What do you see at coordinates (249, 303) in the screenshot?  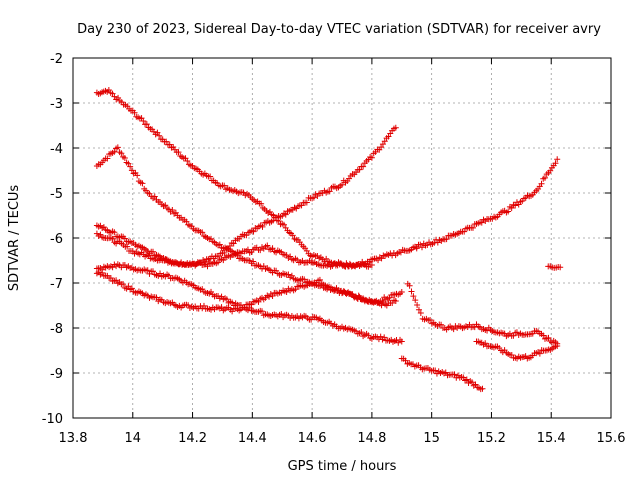 I see `series-track-e` at bounding box center [249, 303].